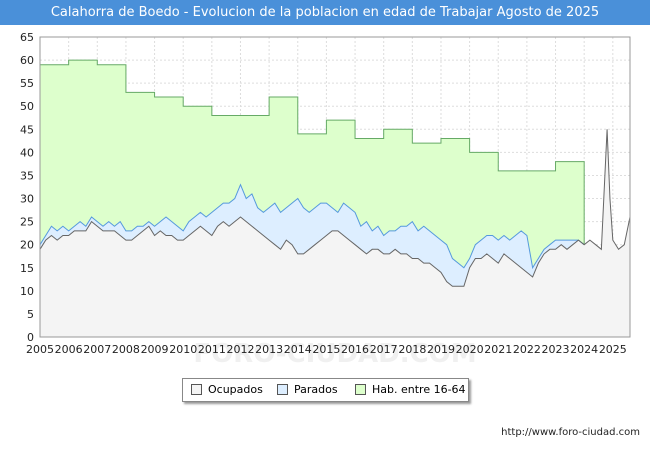 The height and width of the screenshot is (450, 650). I want to click on watermark: FORO-CIUDAD.COM, so click(334, 354).